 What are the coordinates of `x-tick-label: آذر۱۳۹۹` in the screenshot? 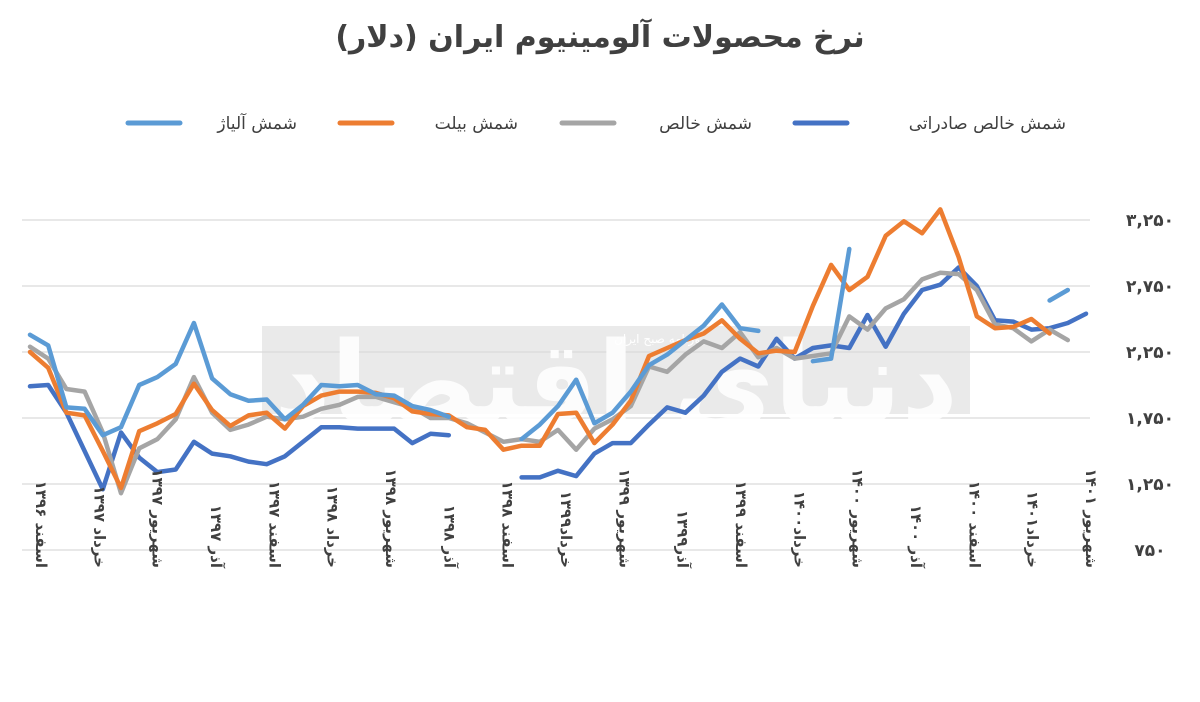 It's located at (683, 539).